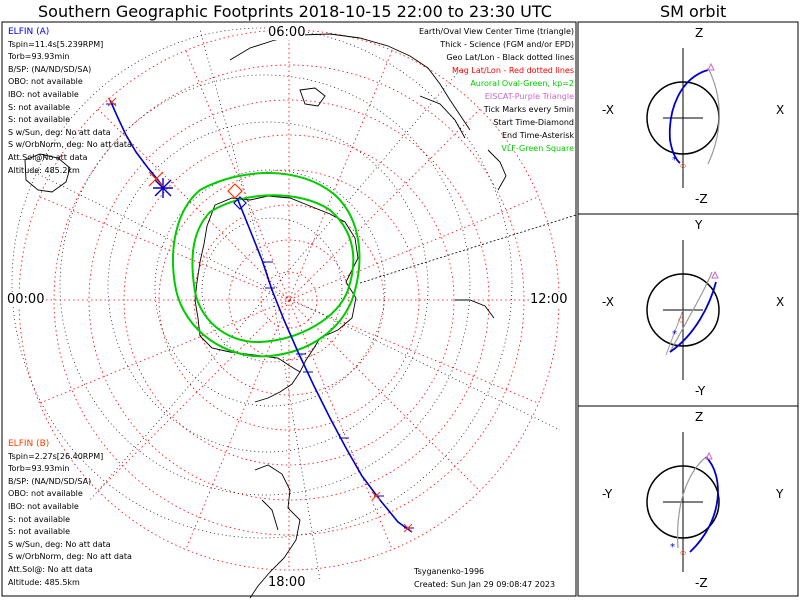  I want to click on elfin-a-line: Torb=93.93min, so click(39, 57).